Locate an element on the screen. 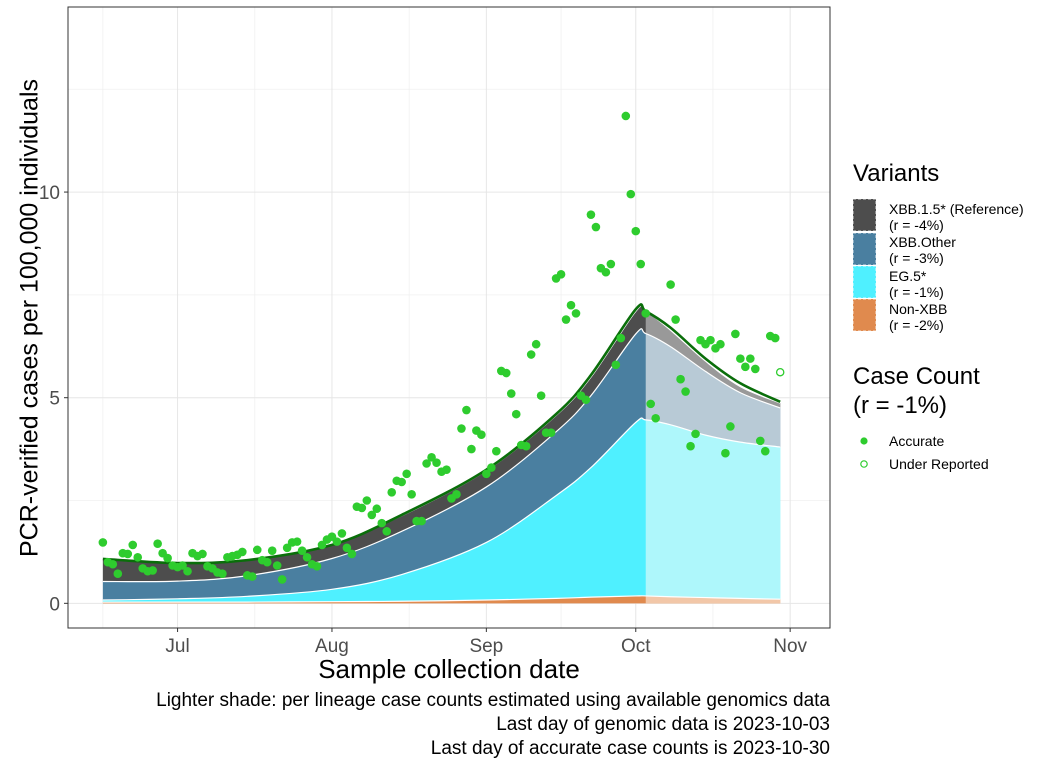 This screenshot has width=1056, height=768. x-tick-label: Nov is located at coordinates (790, 646).